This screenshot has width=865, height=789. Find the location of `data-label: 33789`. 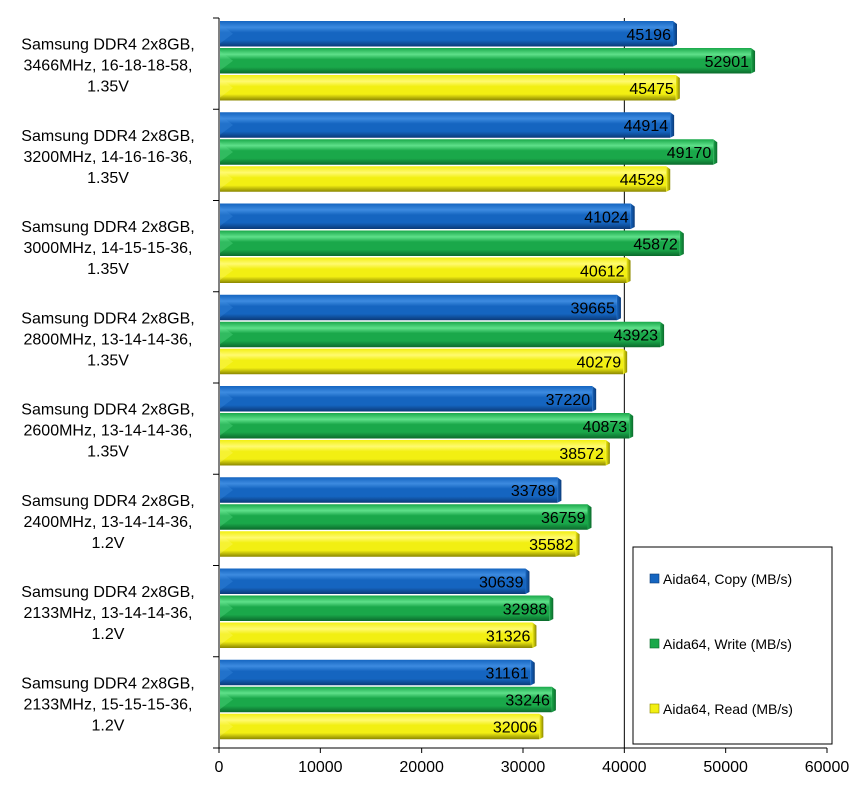

data-label: 33789 is located at coordinates (533, 491).